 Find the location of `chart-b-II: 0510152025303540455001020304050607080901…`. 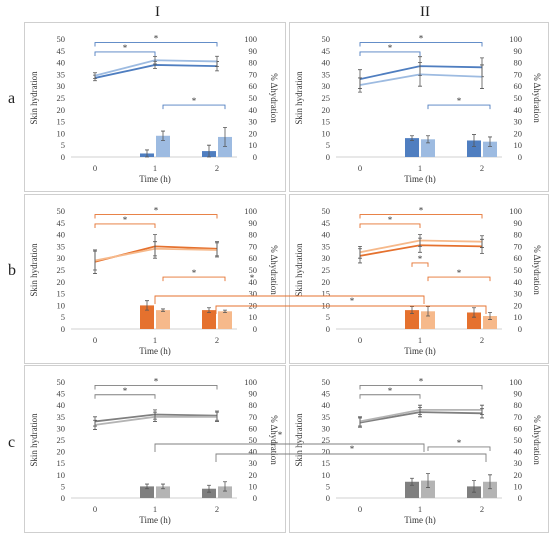

chart-b-II: 0510152025303540455001020304050607080901… is located at coordinates (418, 281).